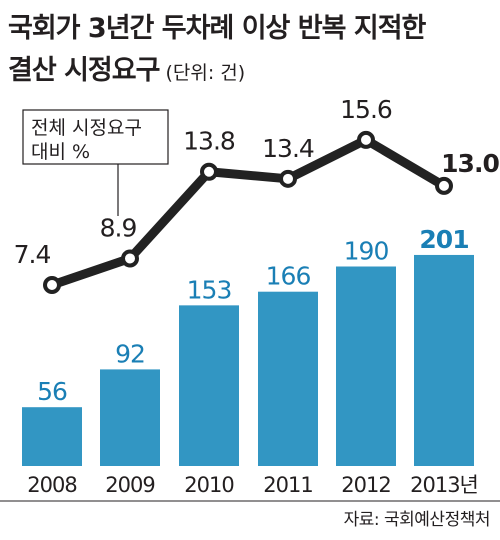 Image resolution: width=500 pixels, height=540 pixels. I want to click on x-tick-label: 2010, so click(208, 485).